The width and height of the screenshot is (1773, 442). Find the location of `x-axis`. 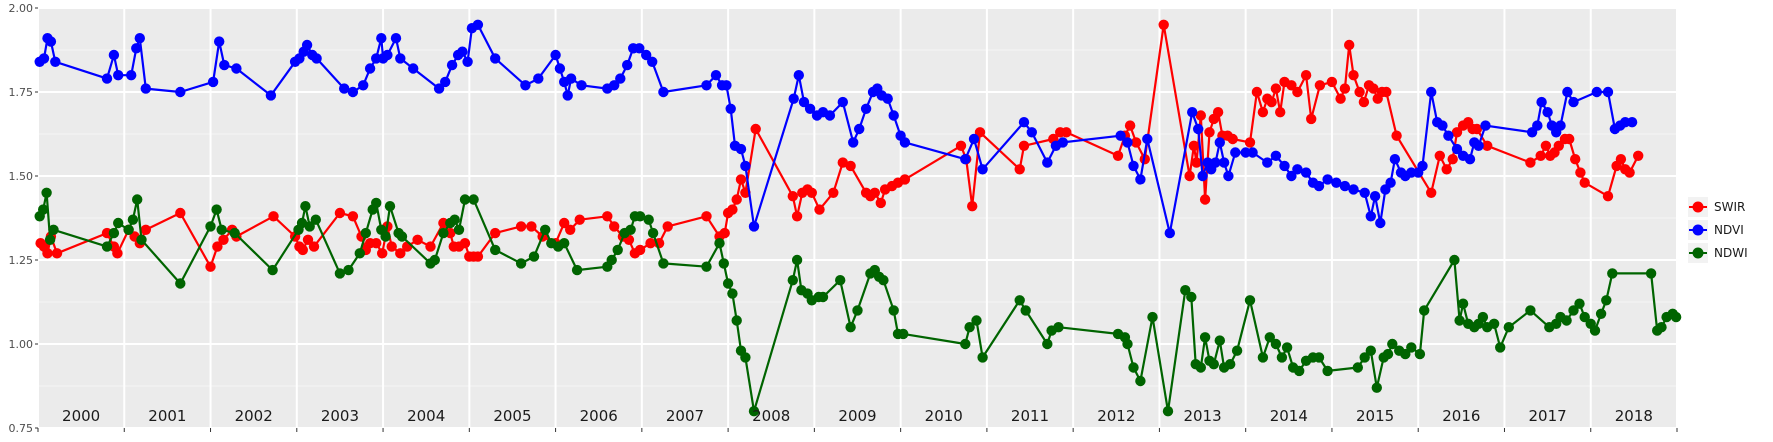

x-axis is located at coordinates (857, 430).